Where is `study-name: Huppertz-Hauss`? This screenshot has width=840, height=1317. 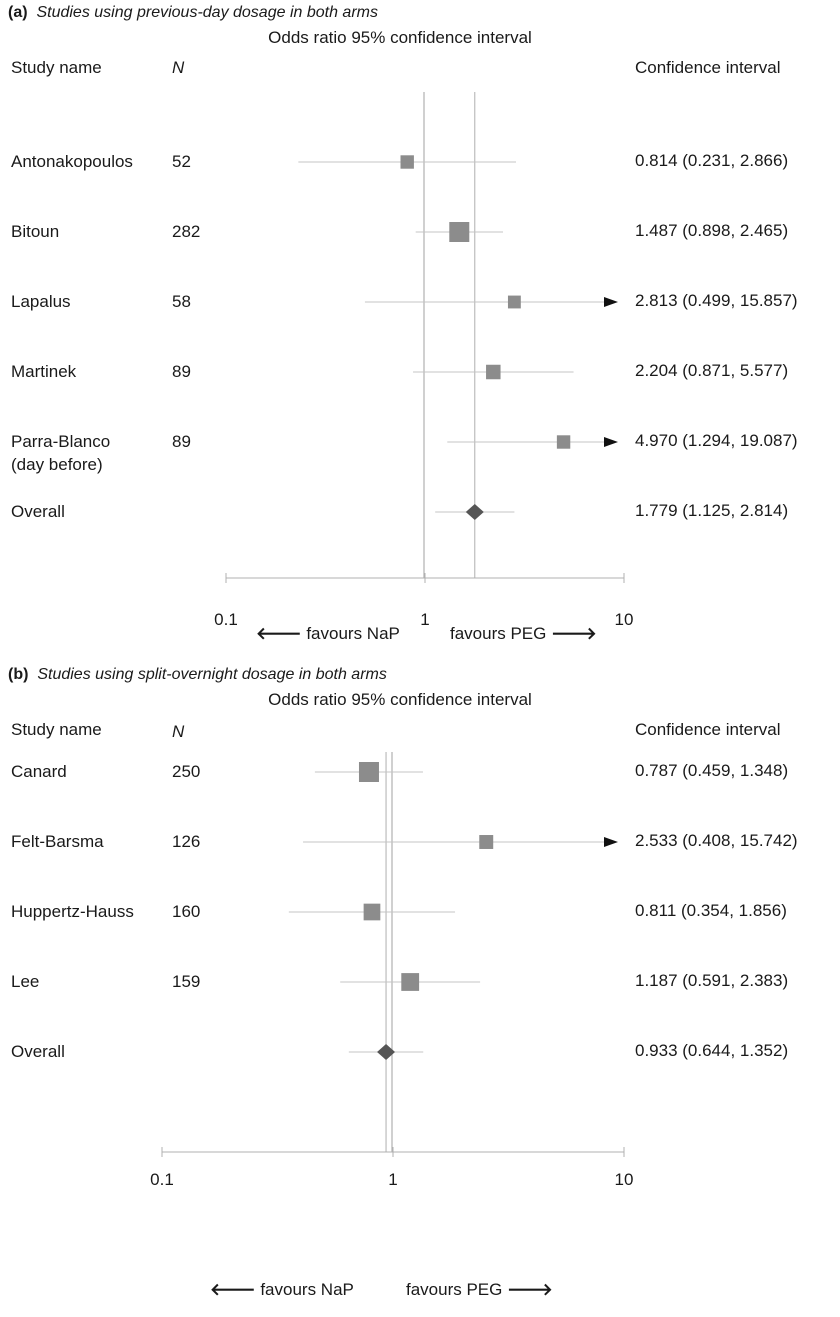
study-name: Huppertz-Hauss is located at coordinates (72, 911).